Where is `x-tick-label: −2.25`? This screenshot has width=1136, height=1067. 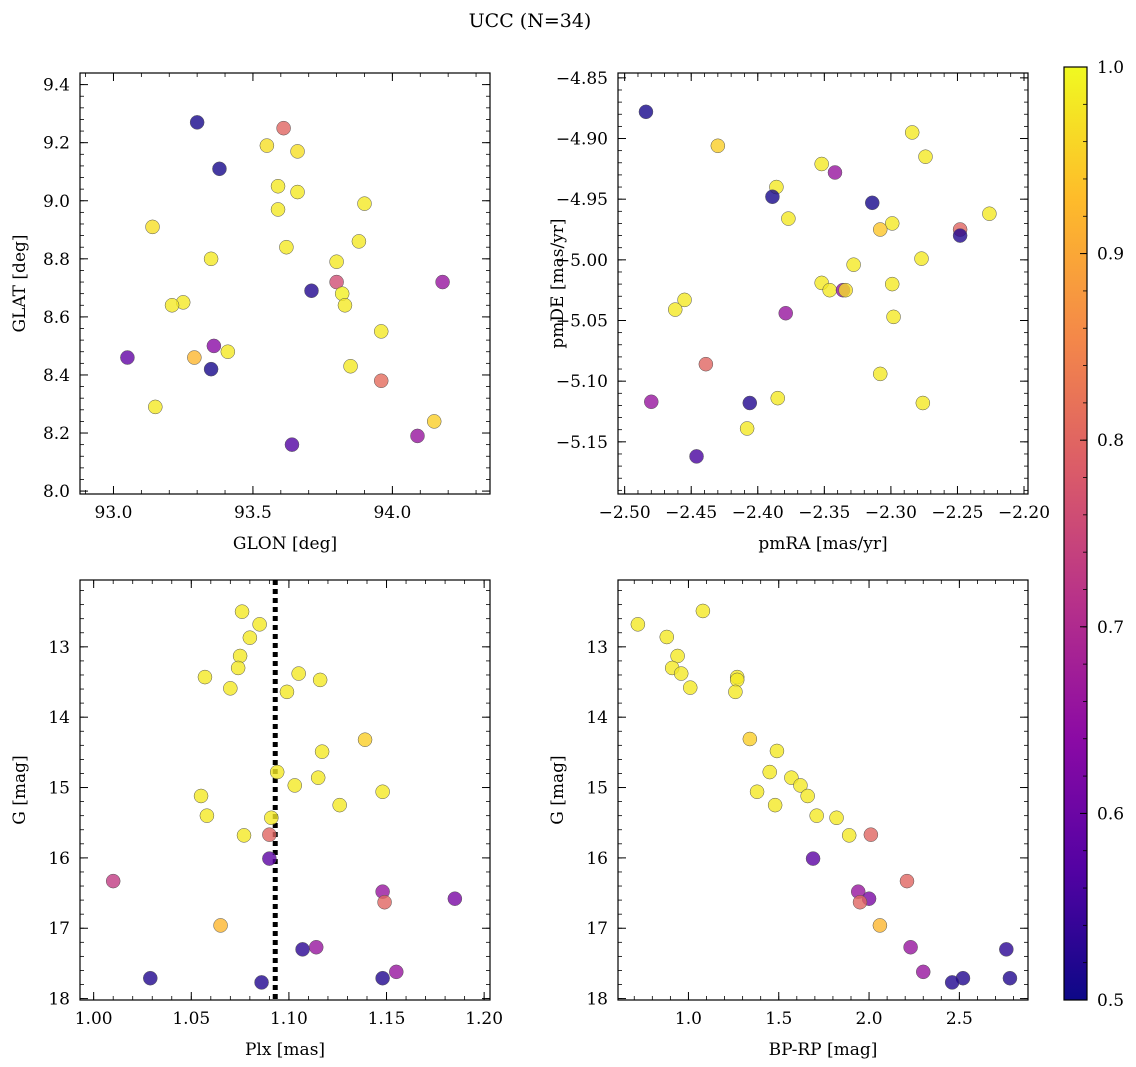
x-tick-label: −2.25 is located at coordinates (957, 513).